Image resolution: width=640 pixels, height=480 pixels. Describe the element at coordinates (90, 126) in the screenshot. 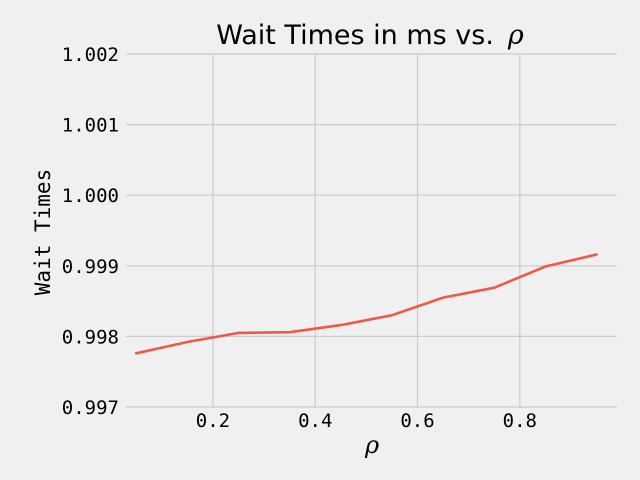

I see `y-tick-label: 1.001` at that location.